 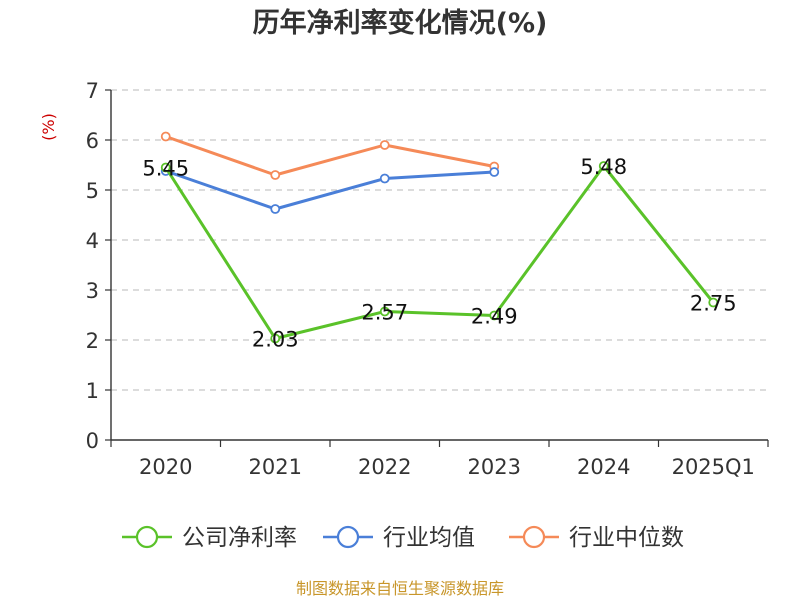 I want to click on data-label: 2.03, so click(x=275, y=340).